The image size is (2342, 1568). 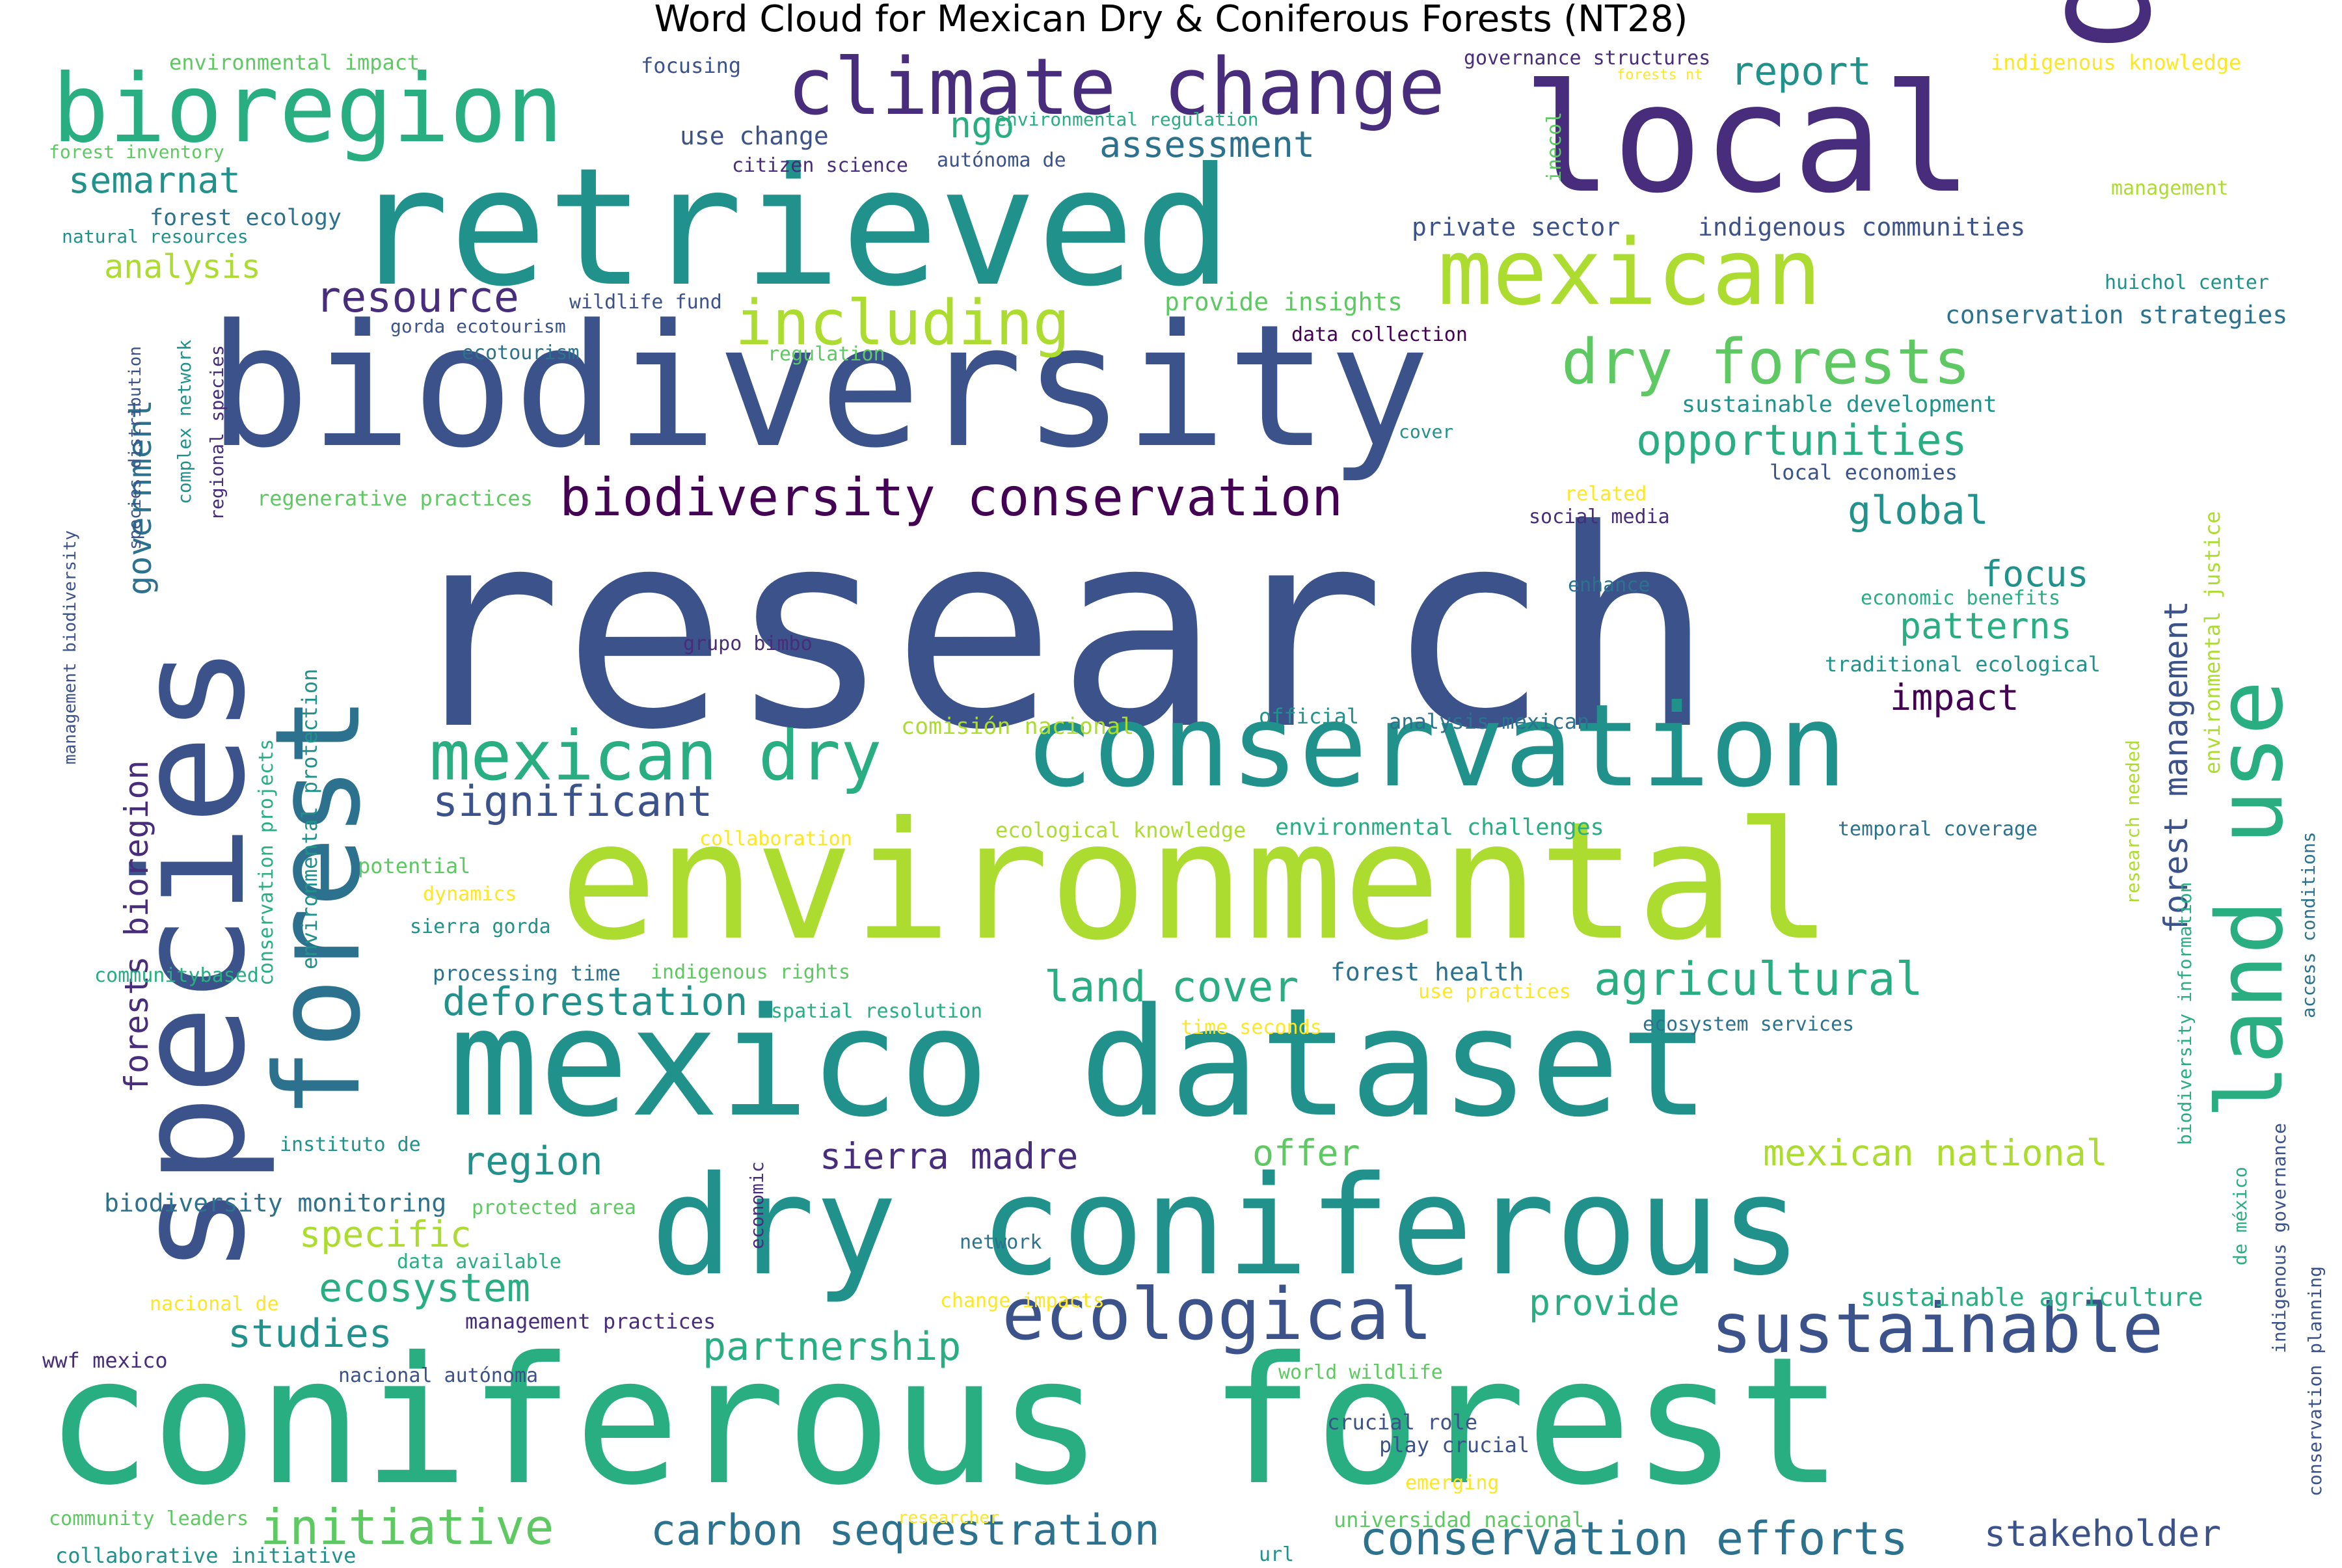 What do you see at coordinates (1516, 227) in the screenshot?
I see `word-private-sector: private sector` at bounding box center [1516, 227].